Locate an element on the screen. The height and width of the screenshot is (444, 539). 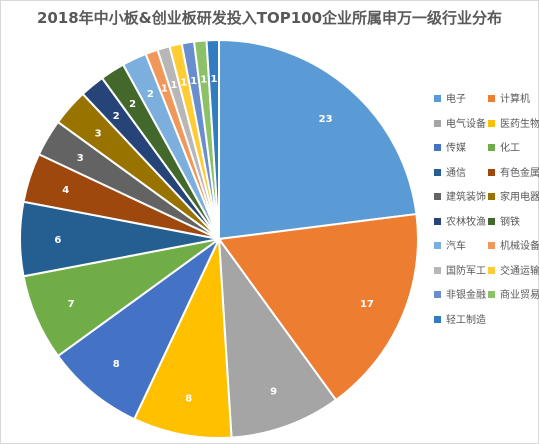
legend-label: 轻工制造 is located at coordinates (466, 320).